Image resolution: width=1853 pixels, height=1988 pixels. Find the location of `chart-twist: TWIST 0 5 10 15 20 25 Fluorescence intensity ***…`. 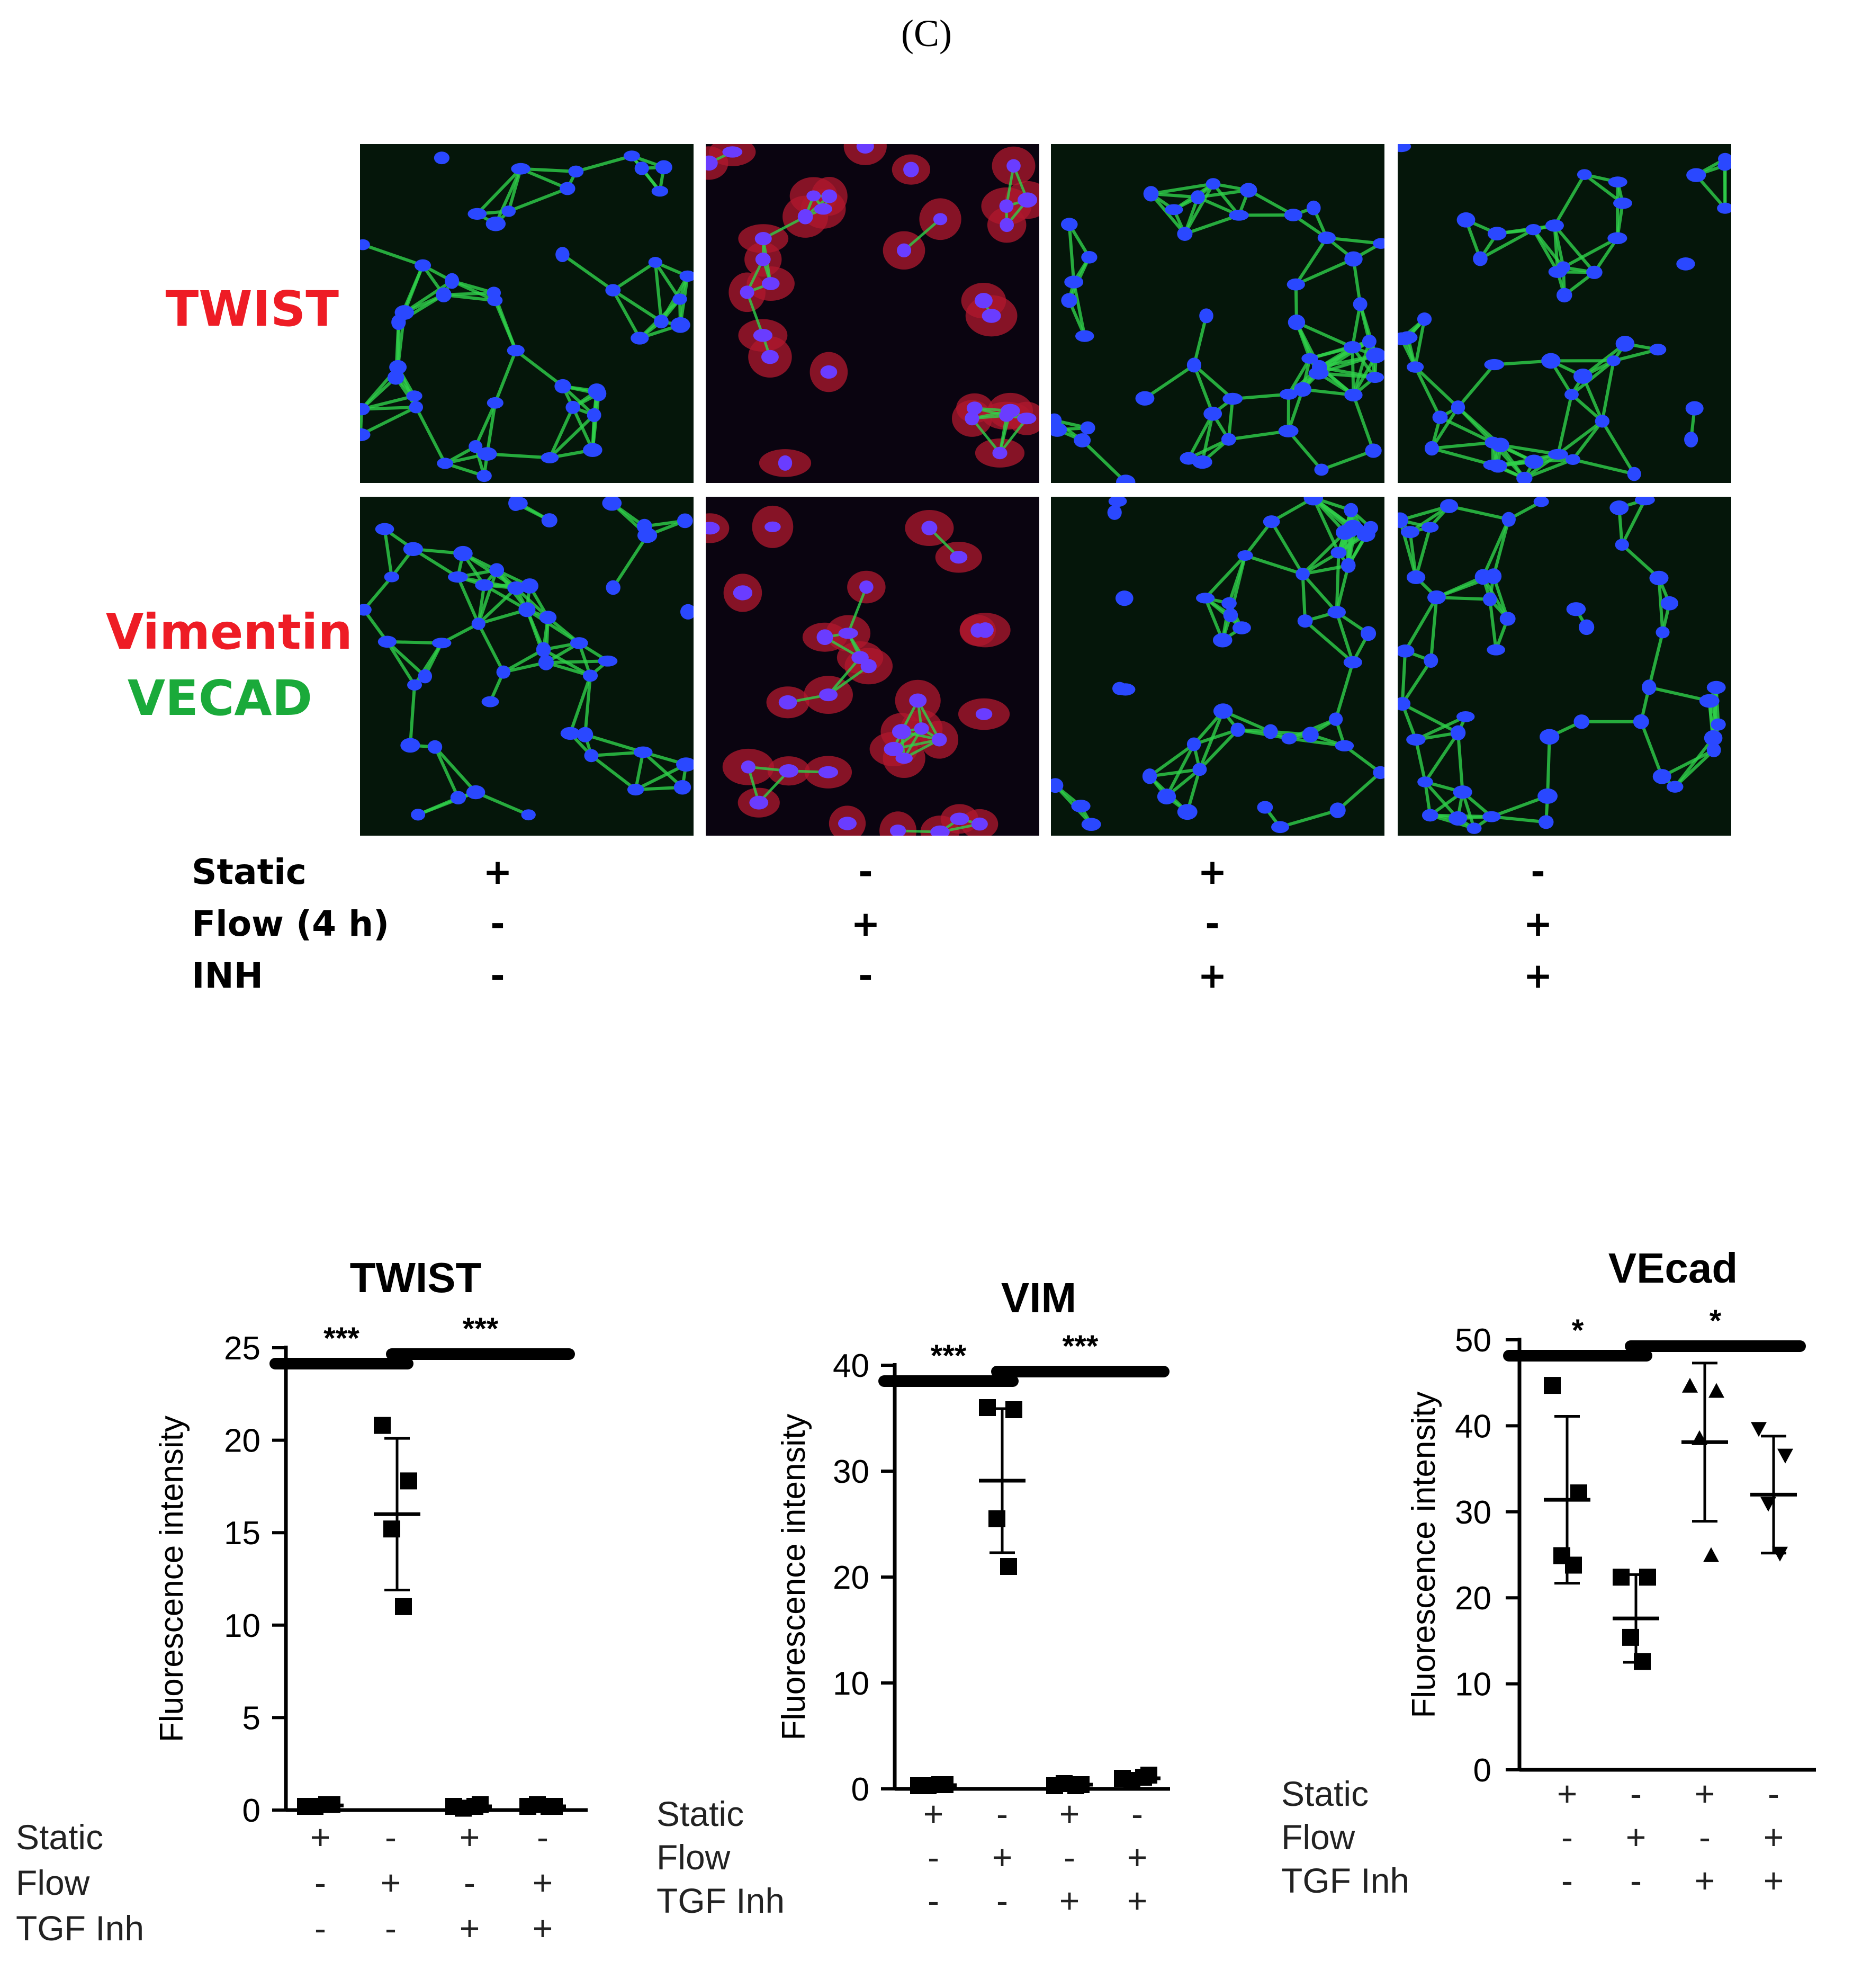

chart-twist: TWIST 0 5 10 15 20 25 Fluorescence intensity ***… is located at coordinates (302, 1601).